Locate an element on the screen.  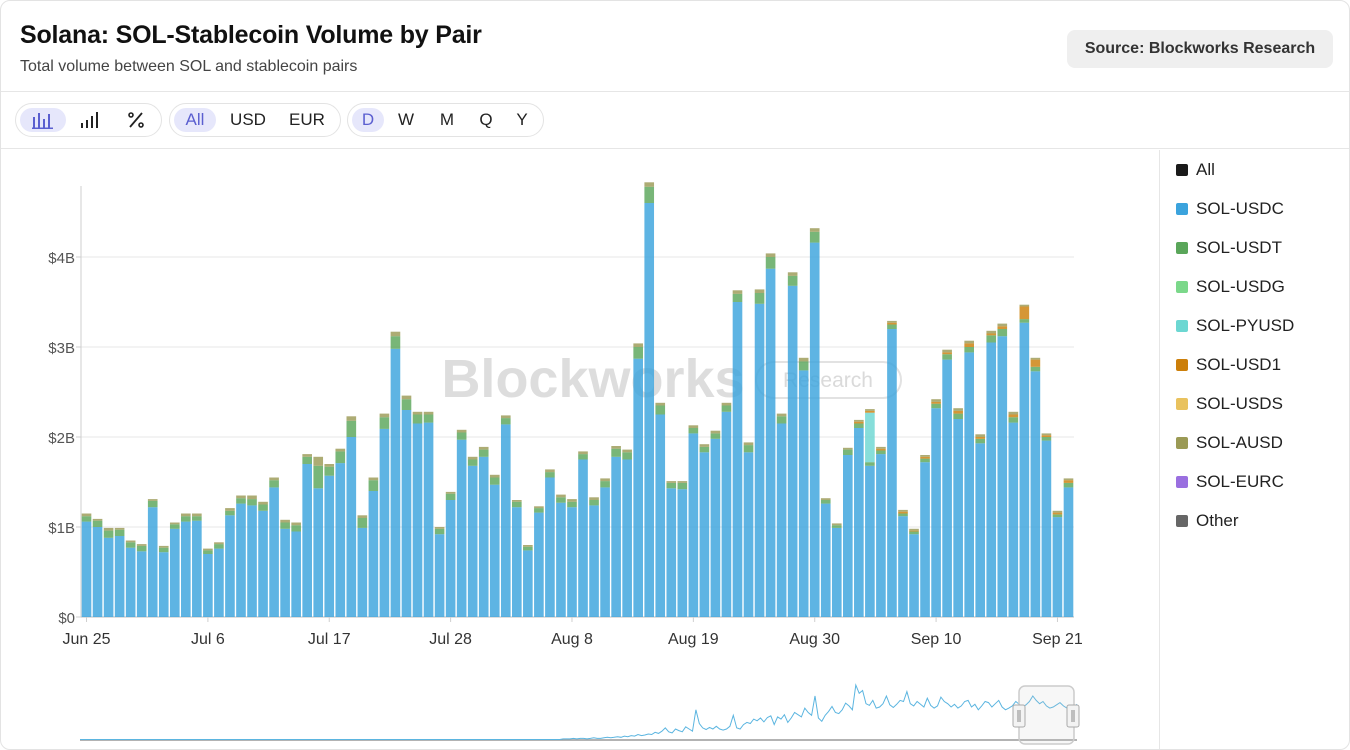
navigator-handle-right is located at coordinates (1073, 716).